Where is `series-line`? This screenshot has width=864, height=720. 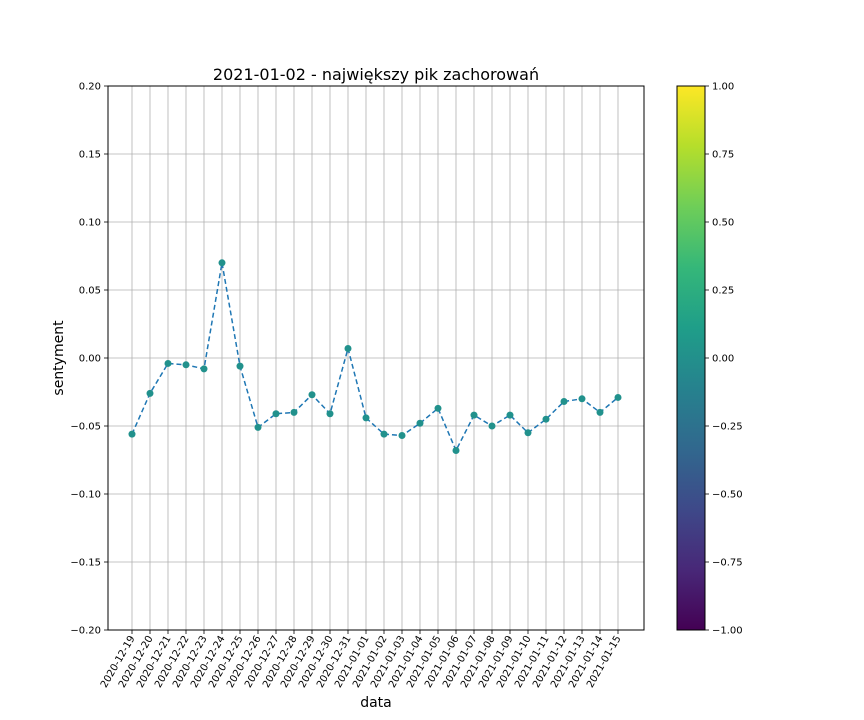
series-line is located at coordinates (375, 357).